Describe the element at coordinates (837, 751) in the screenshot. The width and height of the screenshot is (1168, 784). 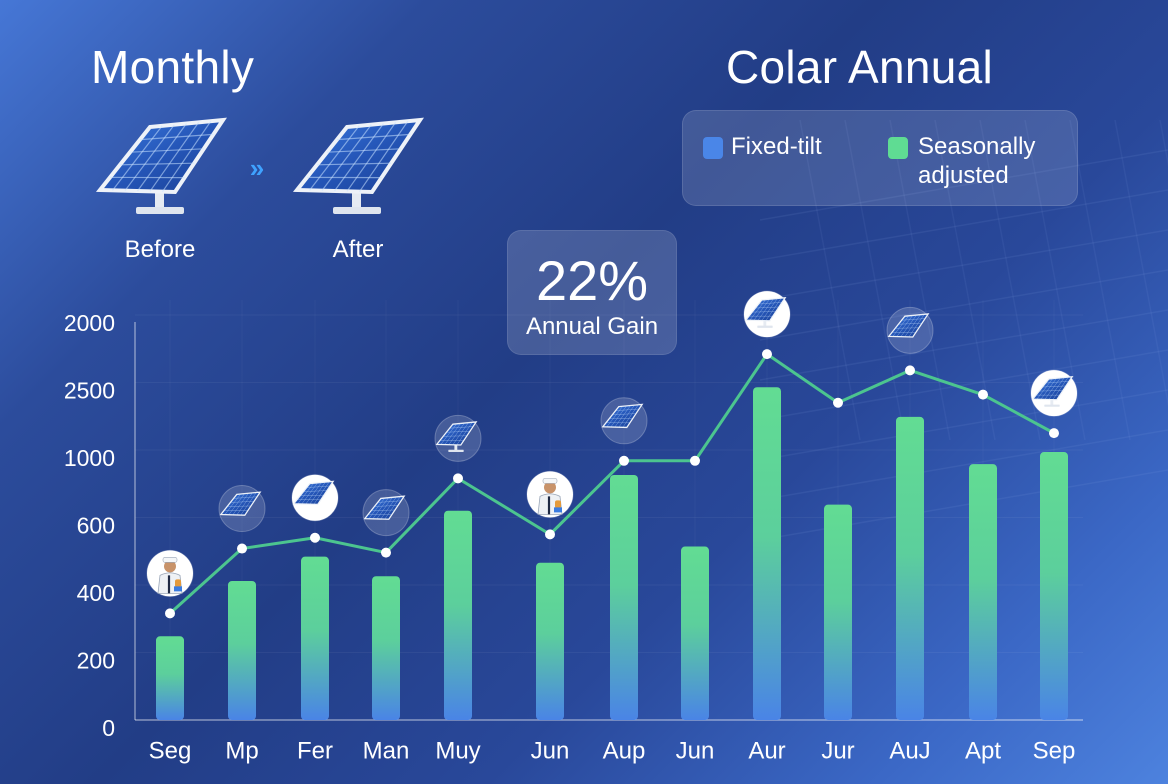
I see `x-tick-label: Jur` at that location.